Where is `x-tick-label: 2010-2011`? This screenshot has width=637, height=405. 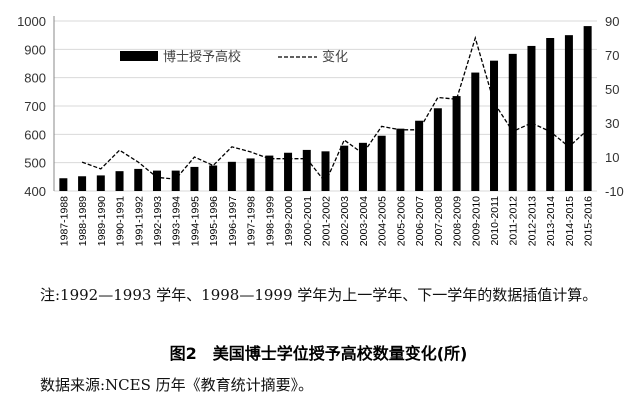
x-tick-label: 2010-2011 is located at coordinates (495, 221).